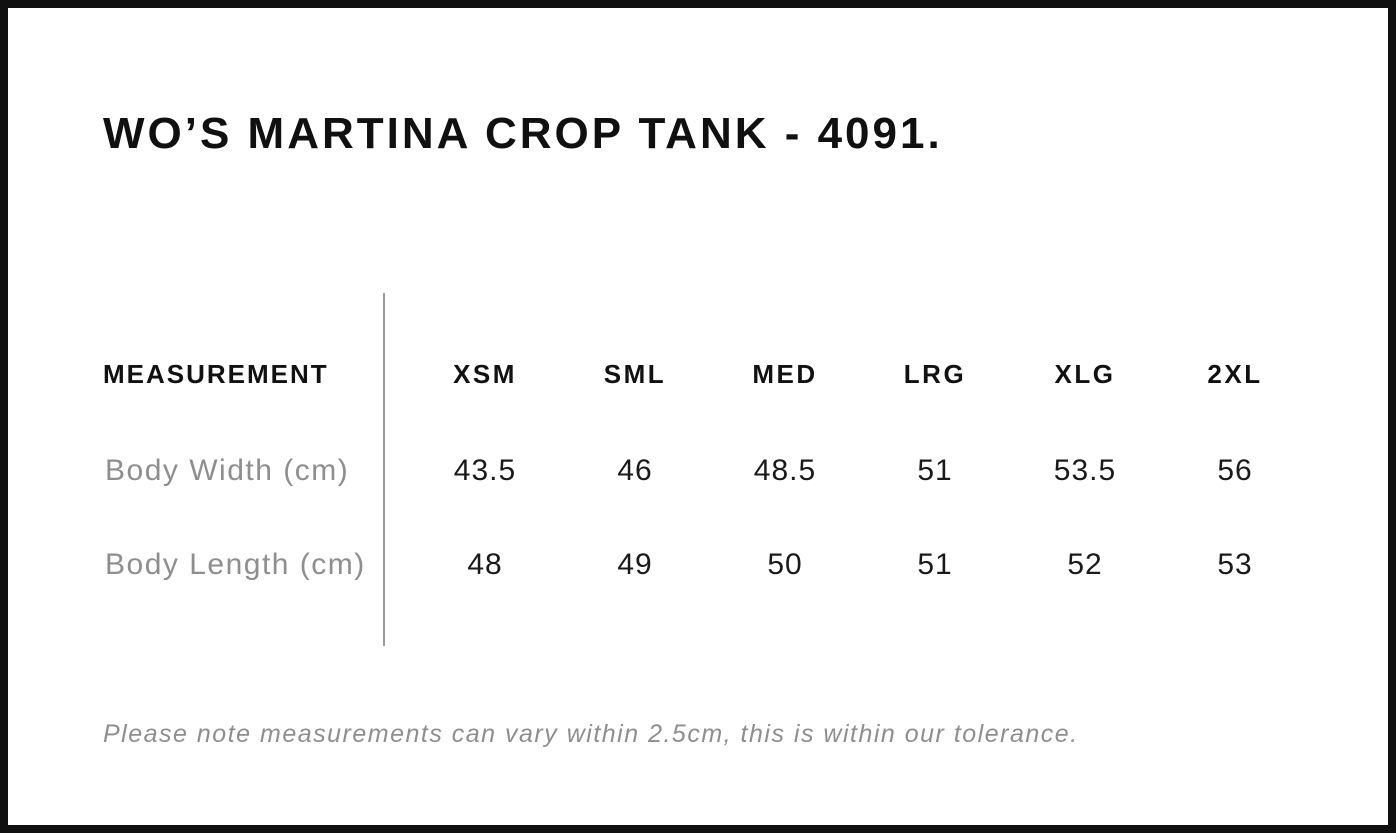  What do you see at coordinates (935, 374) in the screenshot?
I see `size-column-header-lrg: LRG` at bounding box center [935, 374].